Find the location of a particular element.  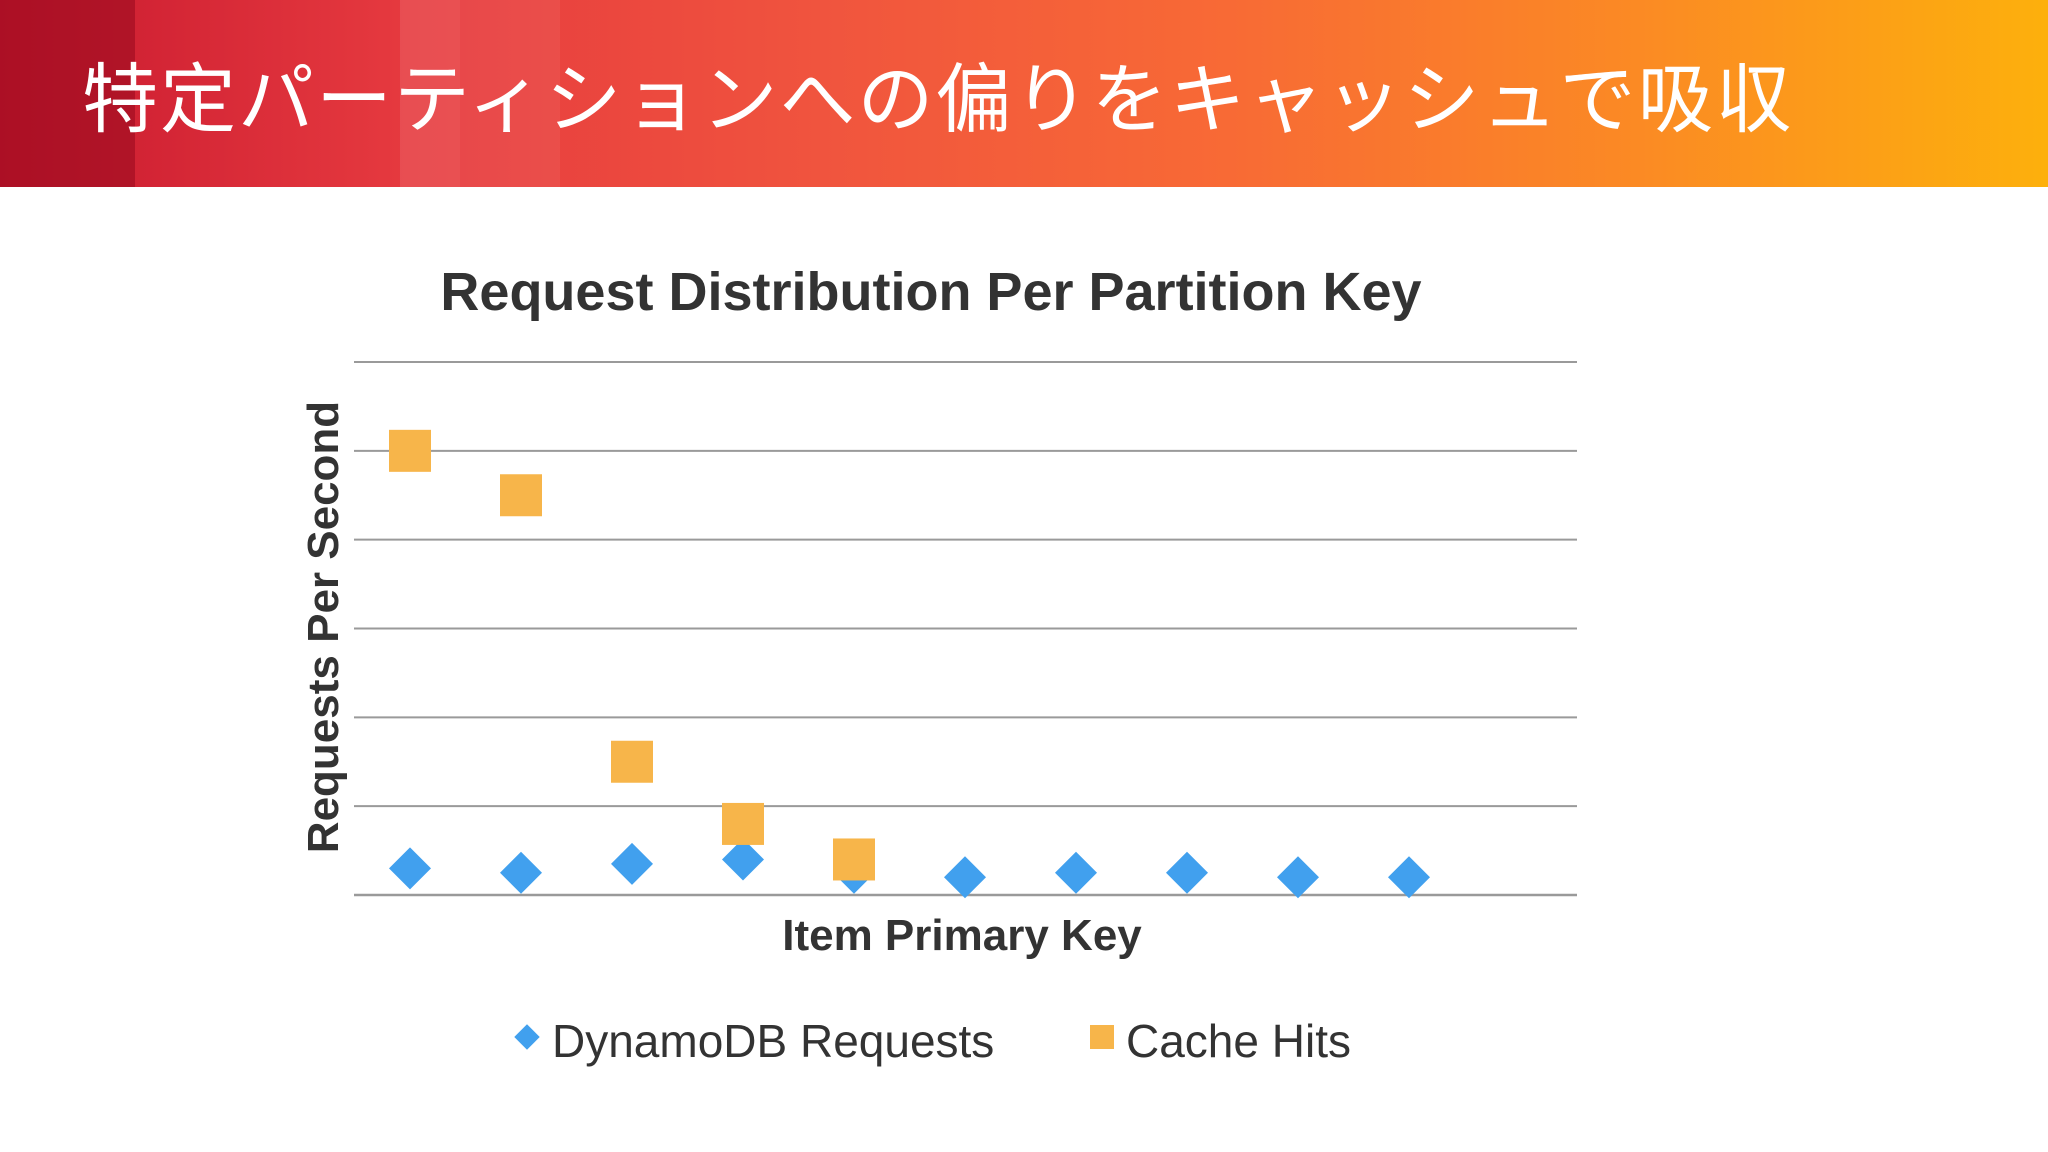

series-cache-hits is located at coordinates (632, 655).